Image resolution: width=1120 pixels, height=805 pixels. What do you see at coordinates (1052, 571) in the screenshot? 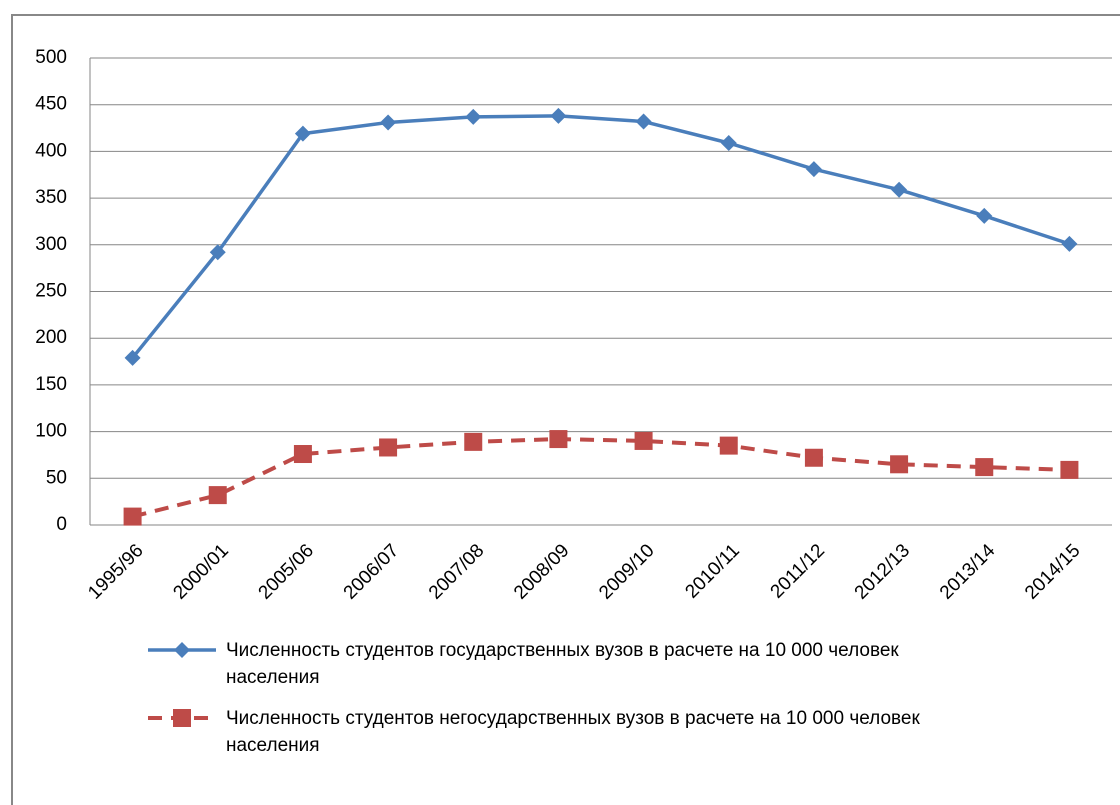
I see `x-tick-label: 2014/15` at bounding box center [1052, 571].